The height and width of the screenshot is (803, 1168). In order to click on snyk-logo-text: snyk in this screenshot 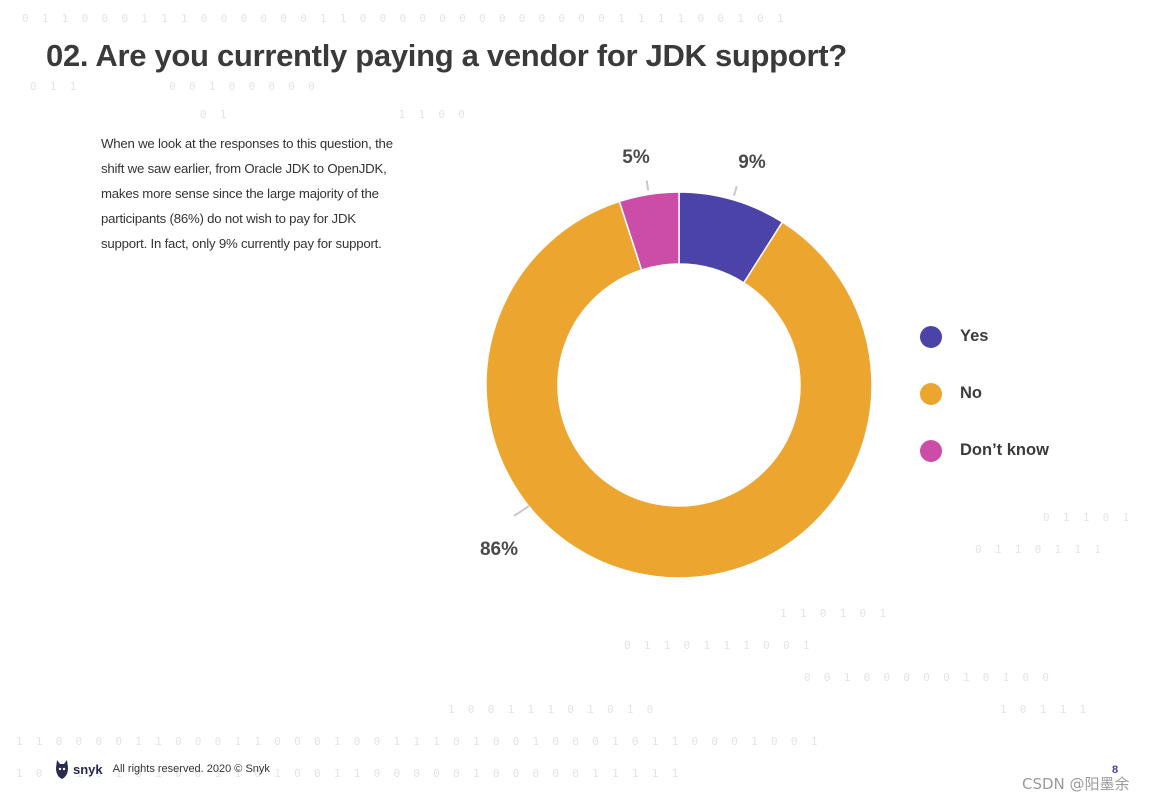, I will do `click(88, 769)`.